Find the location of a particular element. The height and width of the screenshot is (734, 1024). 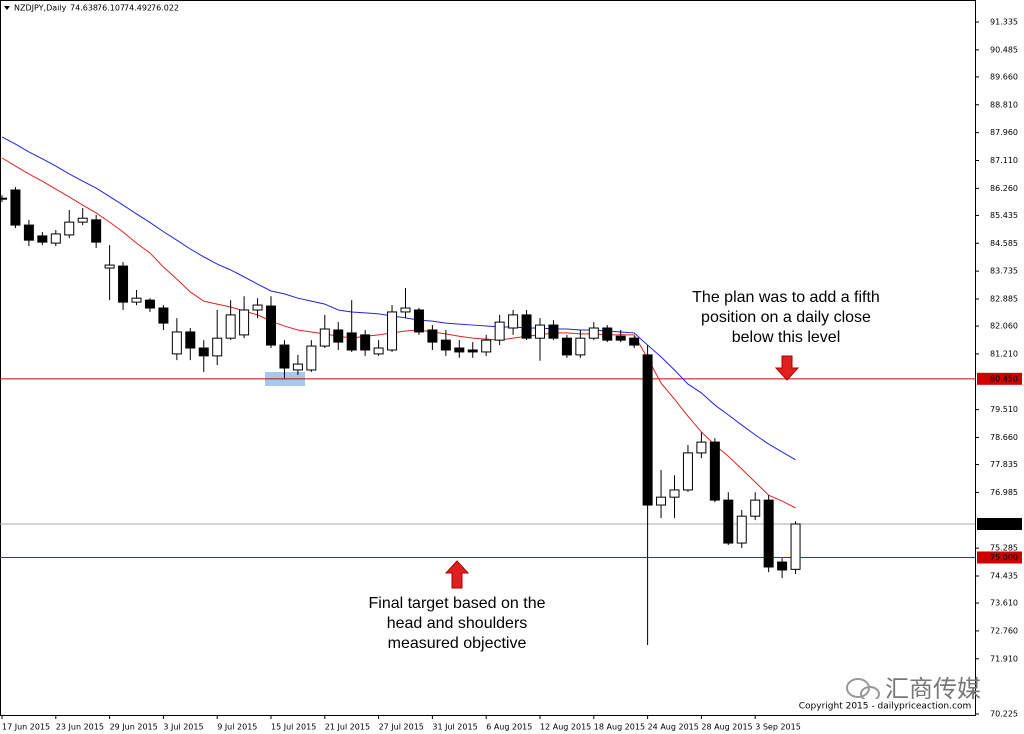

level-label: 76.022 is located at coordinates (1004, 523).